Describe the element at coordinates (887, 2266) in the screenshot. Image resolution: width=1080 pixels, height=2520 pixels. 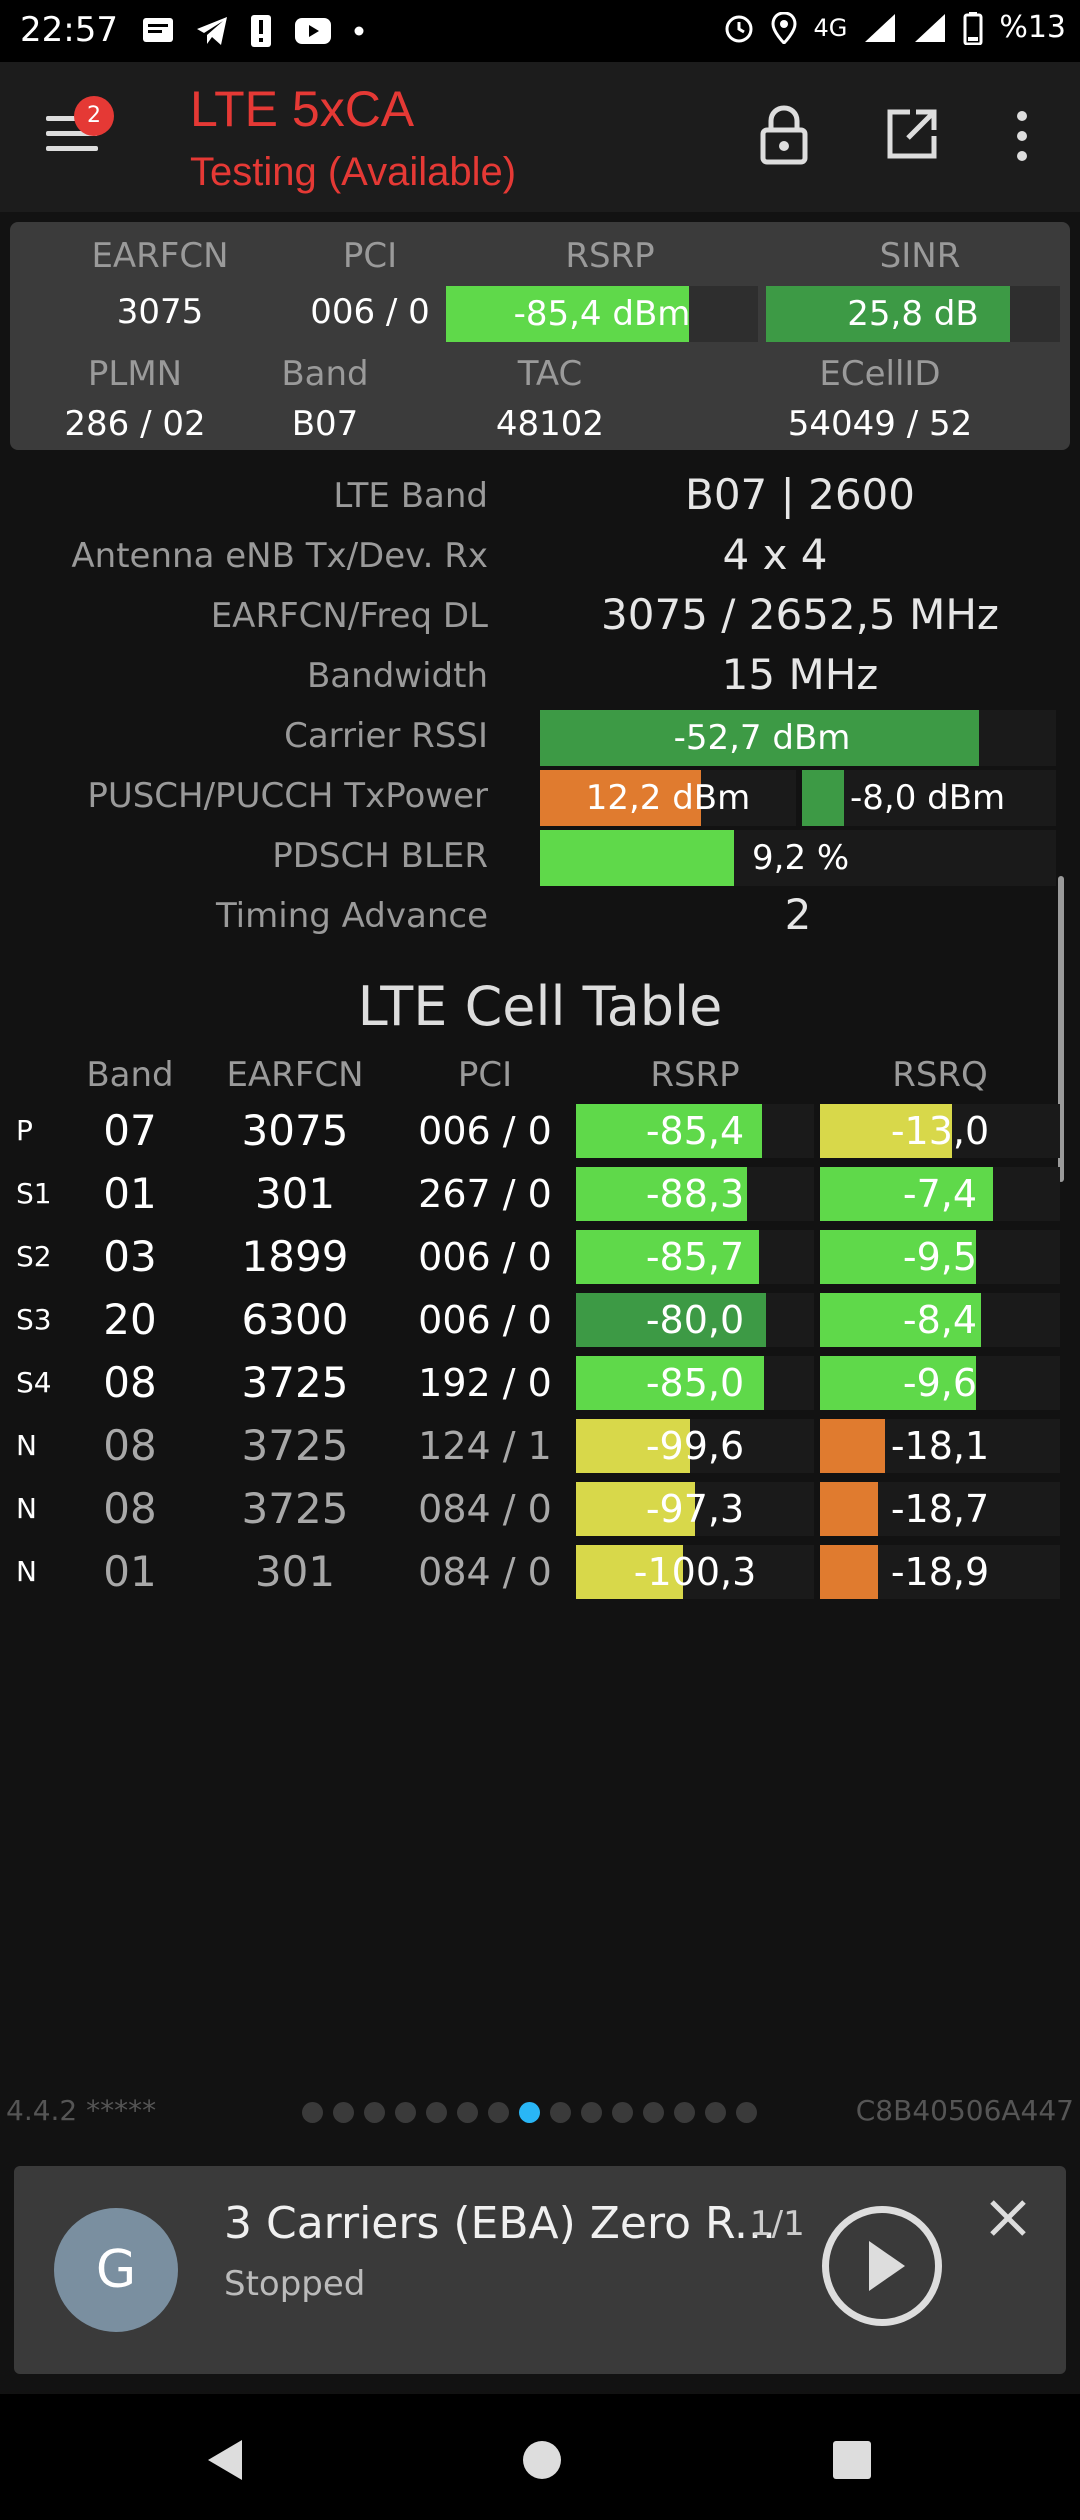
I see `play-icon` at that location.